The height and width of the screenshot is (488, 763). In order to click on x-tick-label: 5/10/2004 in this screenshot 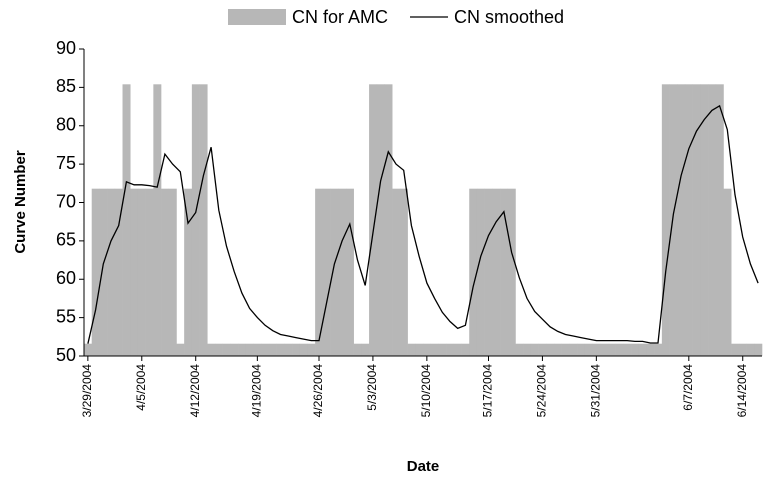, I will do `click(426, 391)`.